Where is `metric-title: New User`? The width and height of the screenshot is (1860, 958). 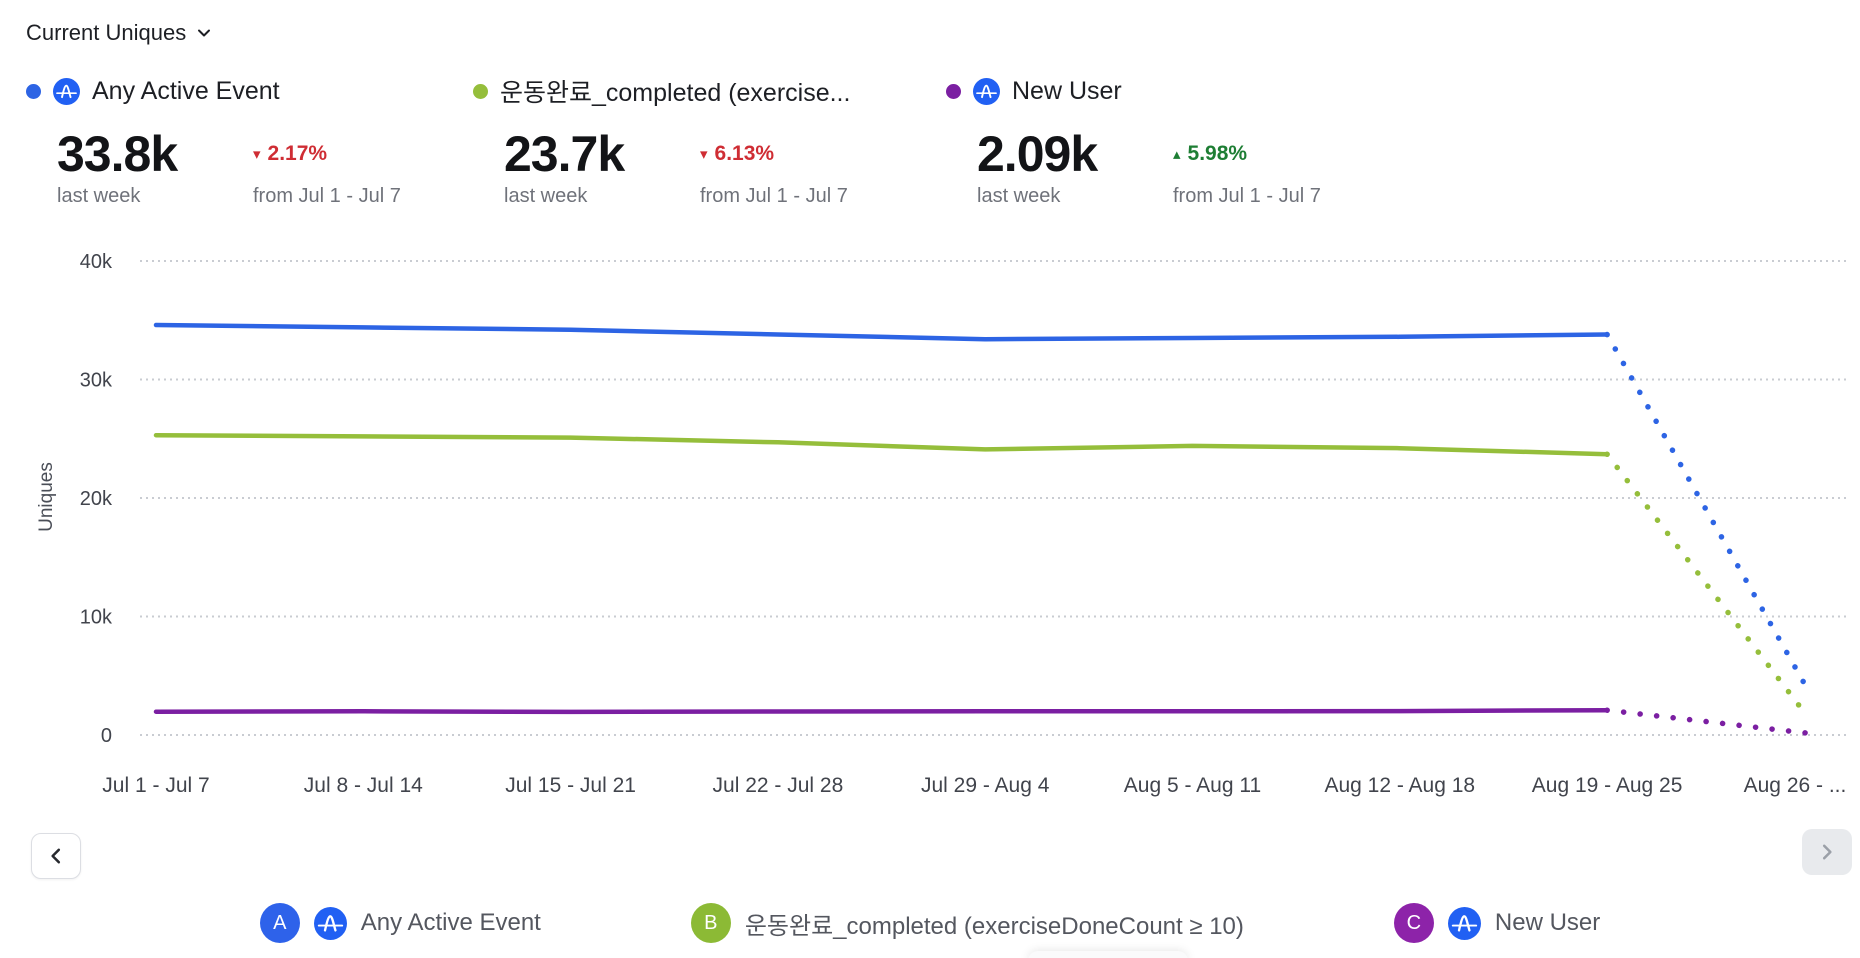
metric-title: New User is located at coordinates (1067, 90).